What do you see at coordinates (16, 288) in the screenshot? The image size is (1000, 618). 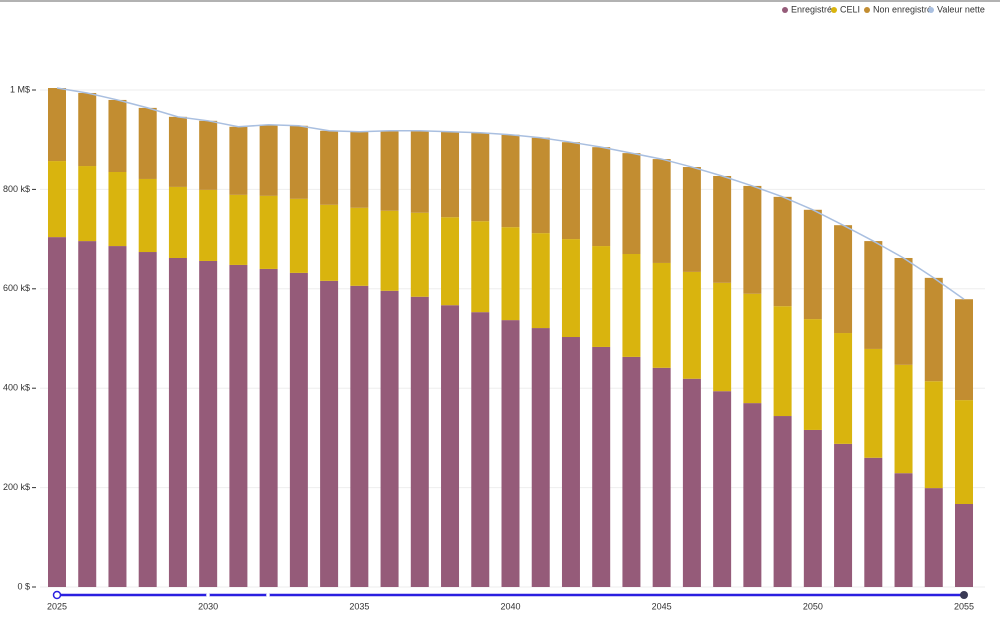 I see `y-tick-label: 600 k$` at bounding box center [16, 288].